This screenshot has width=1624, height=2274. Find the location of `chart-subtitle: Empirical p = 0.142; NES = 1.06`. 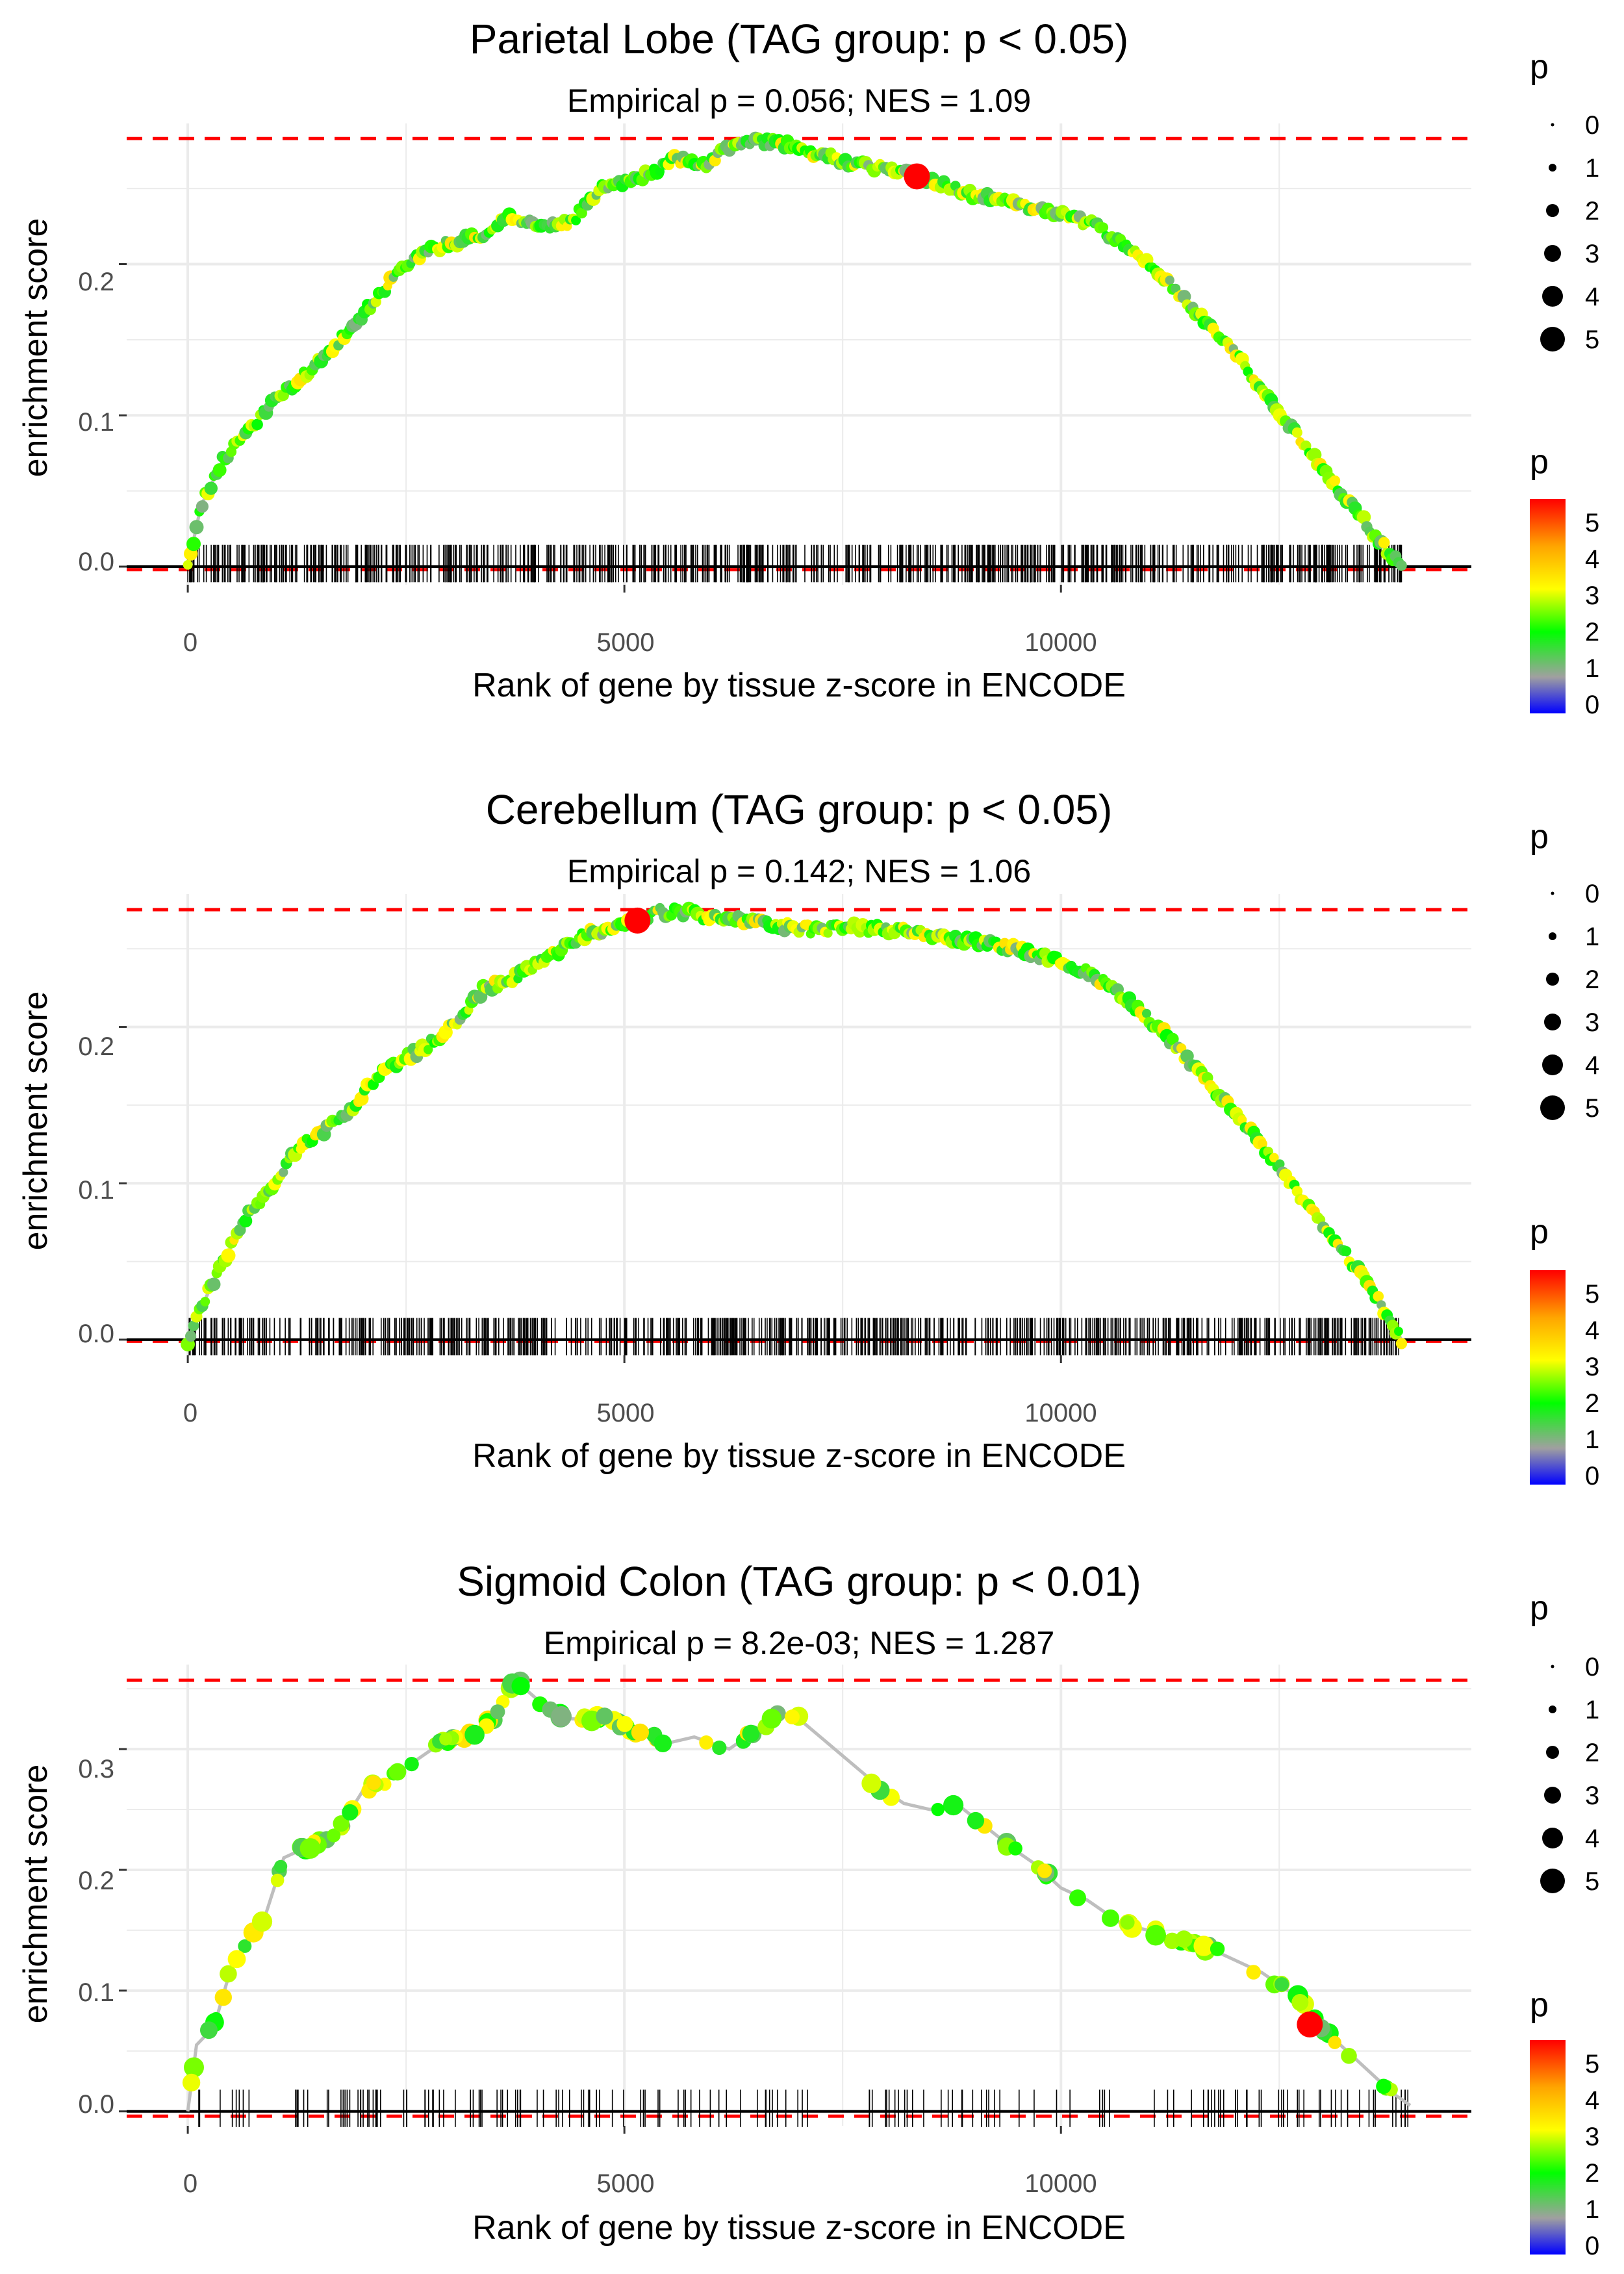

chart-subtitle: Empirical p = 0.142; NES = 1.06 is located at coordinates (799, 871).